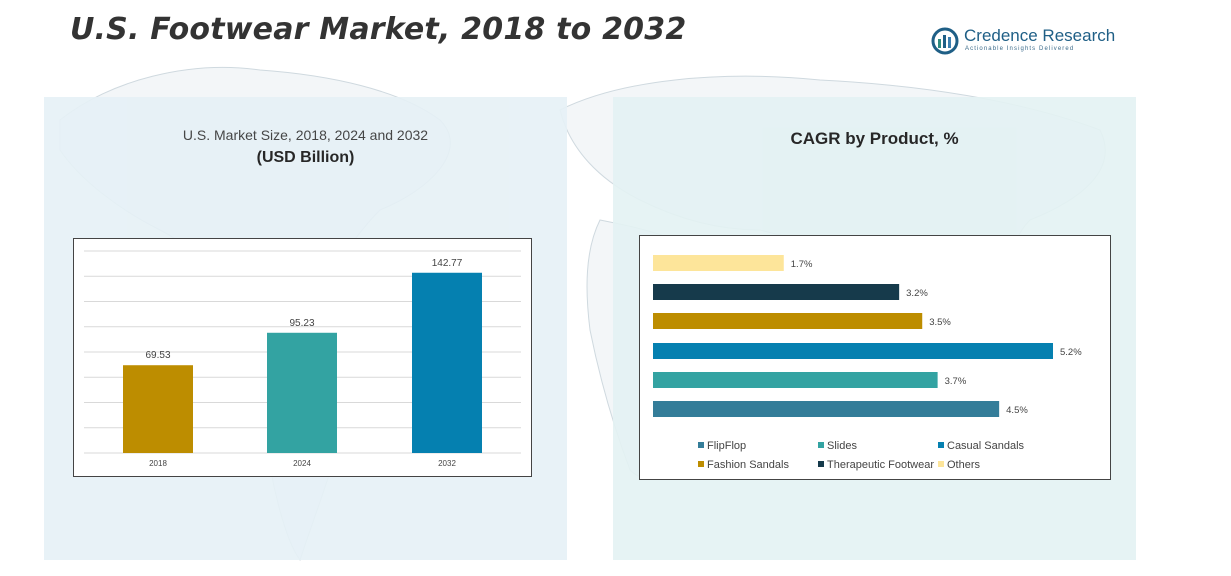  I want to click on legend-item: Slides, so click(837, 446).